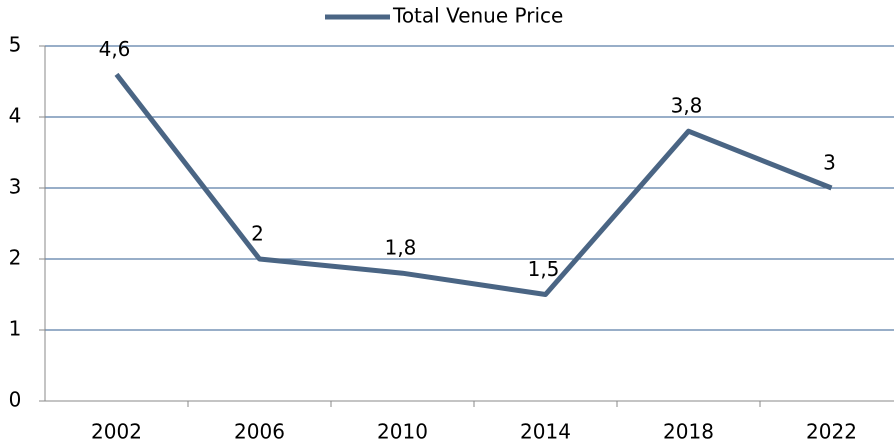 This screenshot has height=448, width=894. I want to click on data-label: 4,6, so click(115, 49).